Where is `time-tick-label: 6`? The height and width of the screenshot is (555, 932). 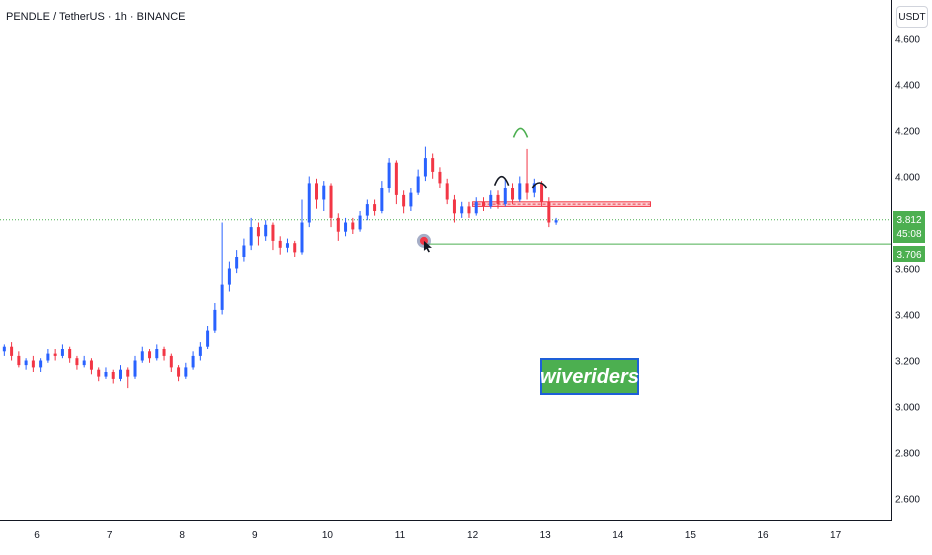 time-tick-label: 6 is located at coordinates (37, 535).